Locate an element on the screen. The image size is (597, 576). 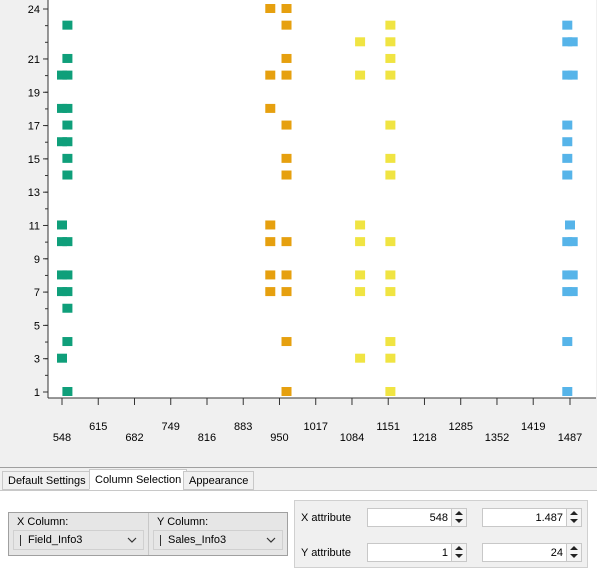
y-min-input is located at coordinates (417, 552).